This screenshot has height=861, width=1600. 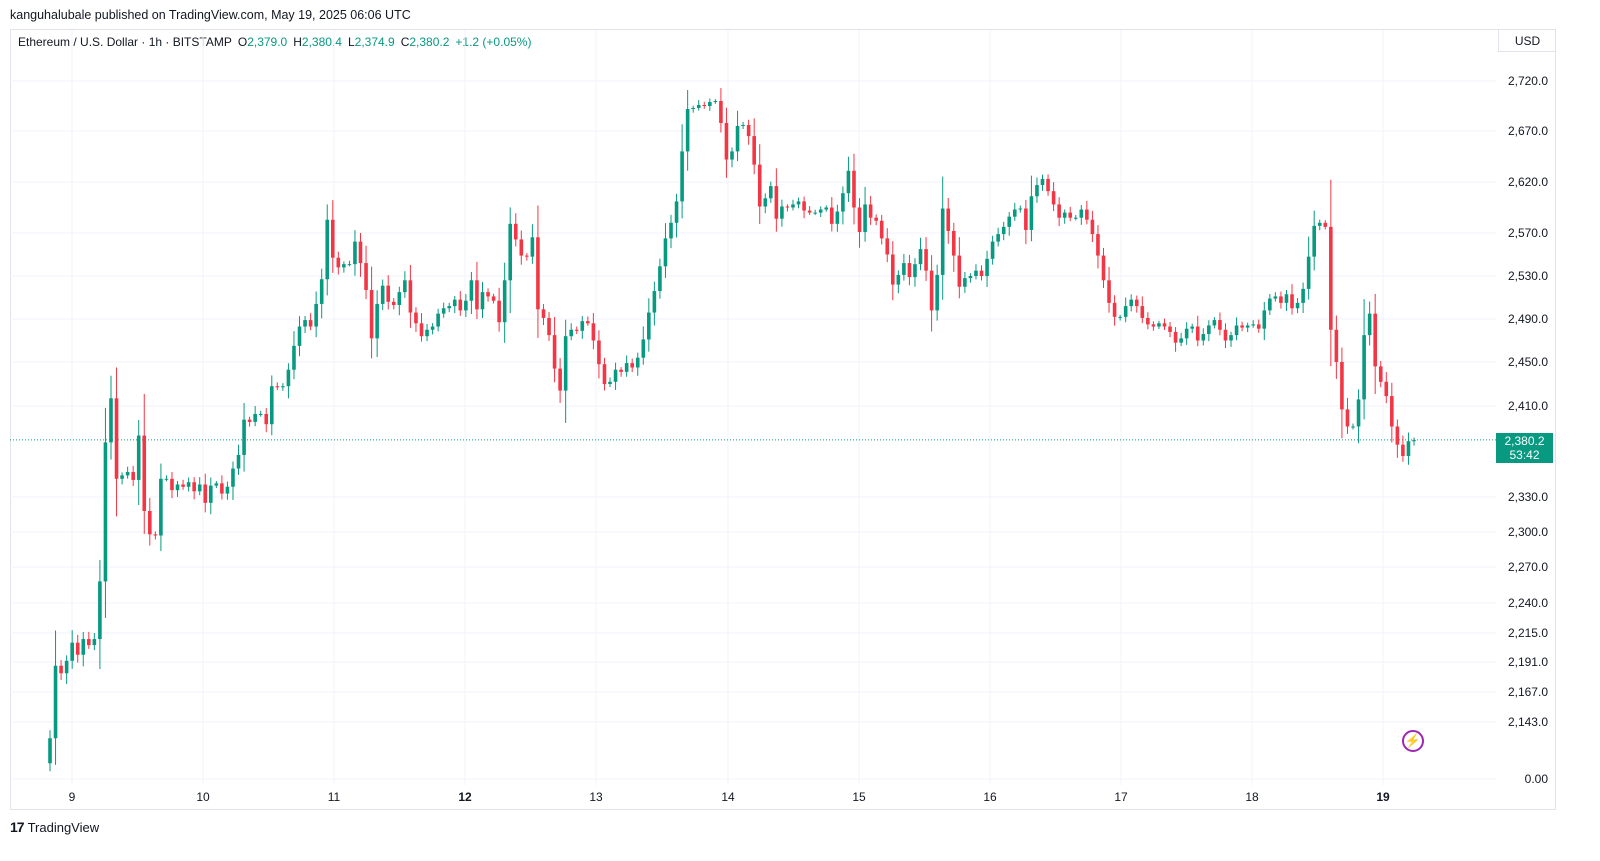 I want to click on lightning-icon: ⚡, so click(x=1413, y=741).